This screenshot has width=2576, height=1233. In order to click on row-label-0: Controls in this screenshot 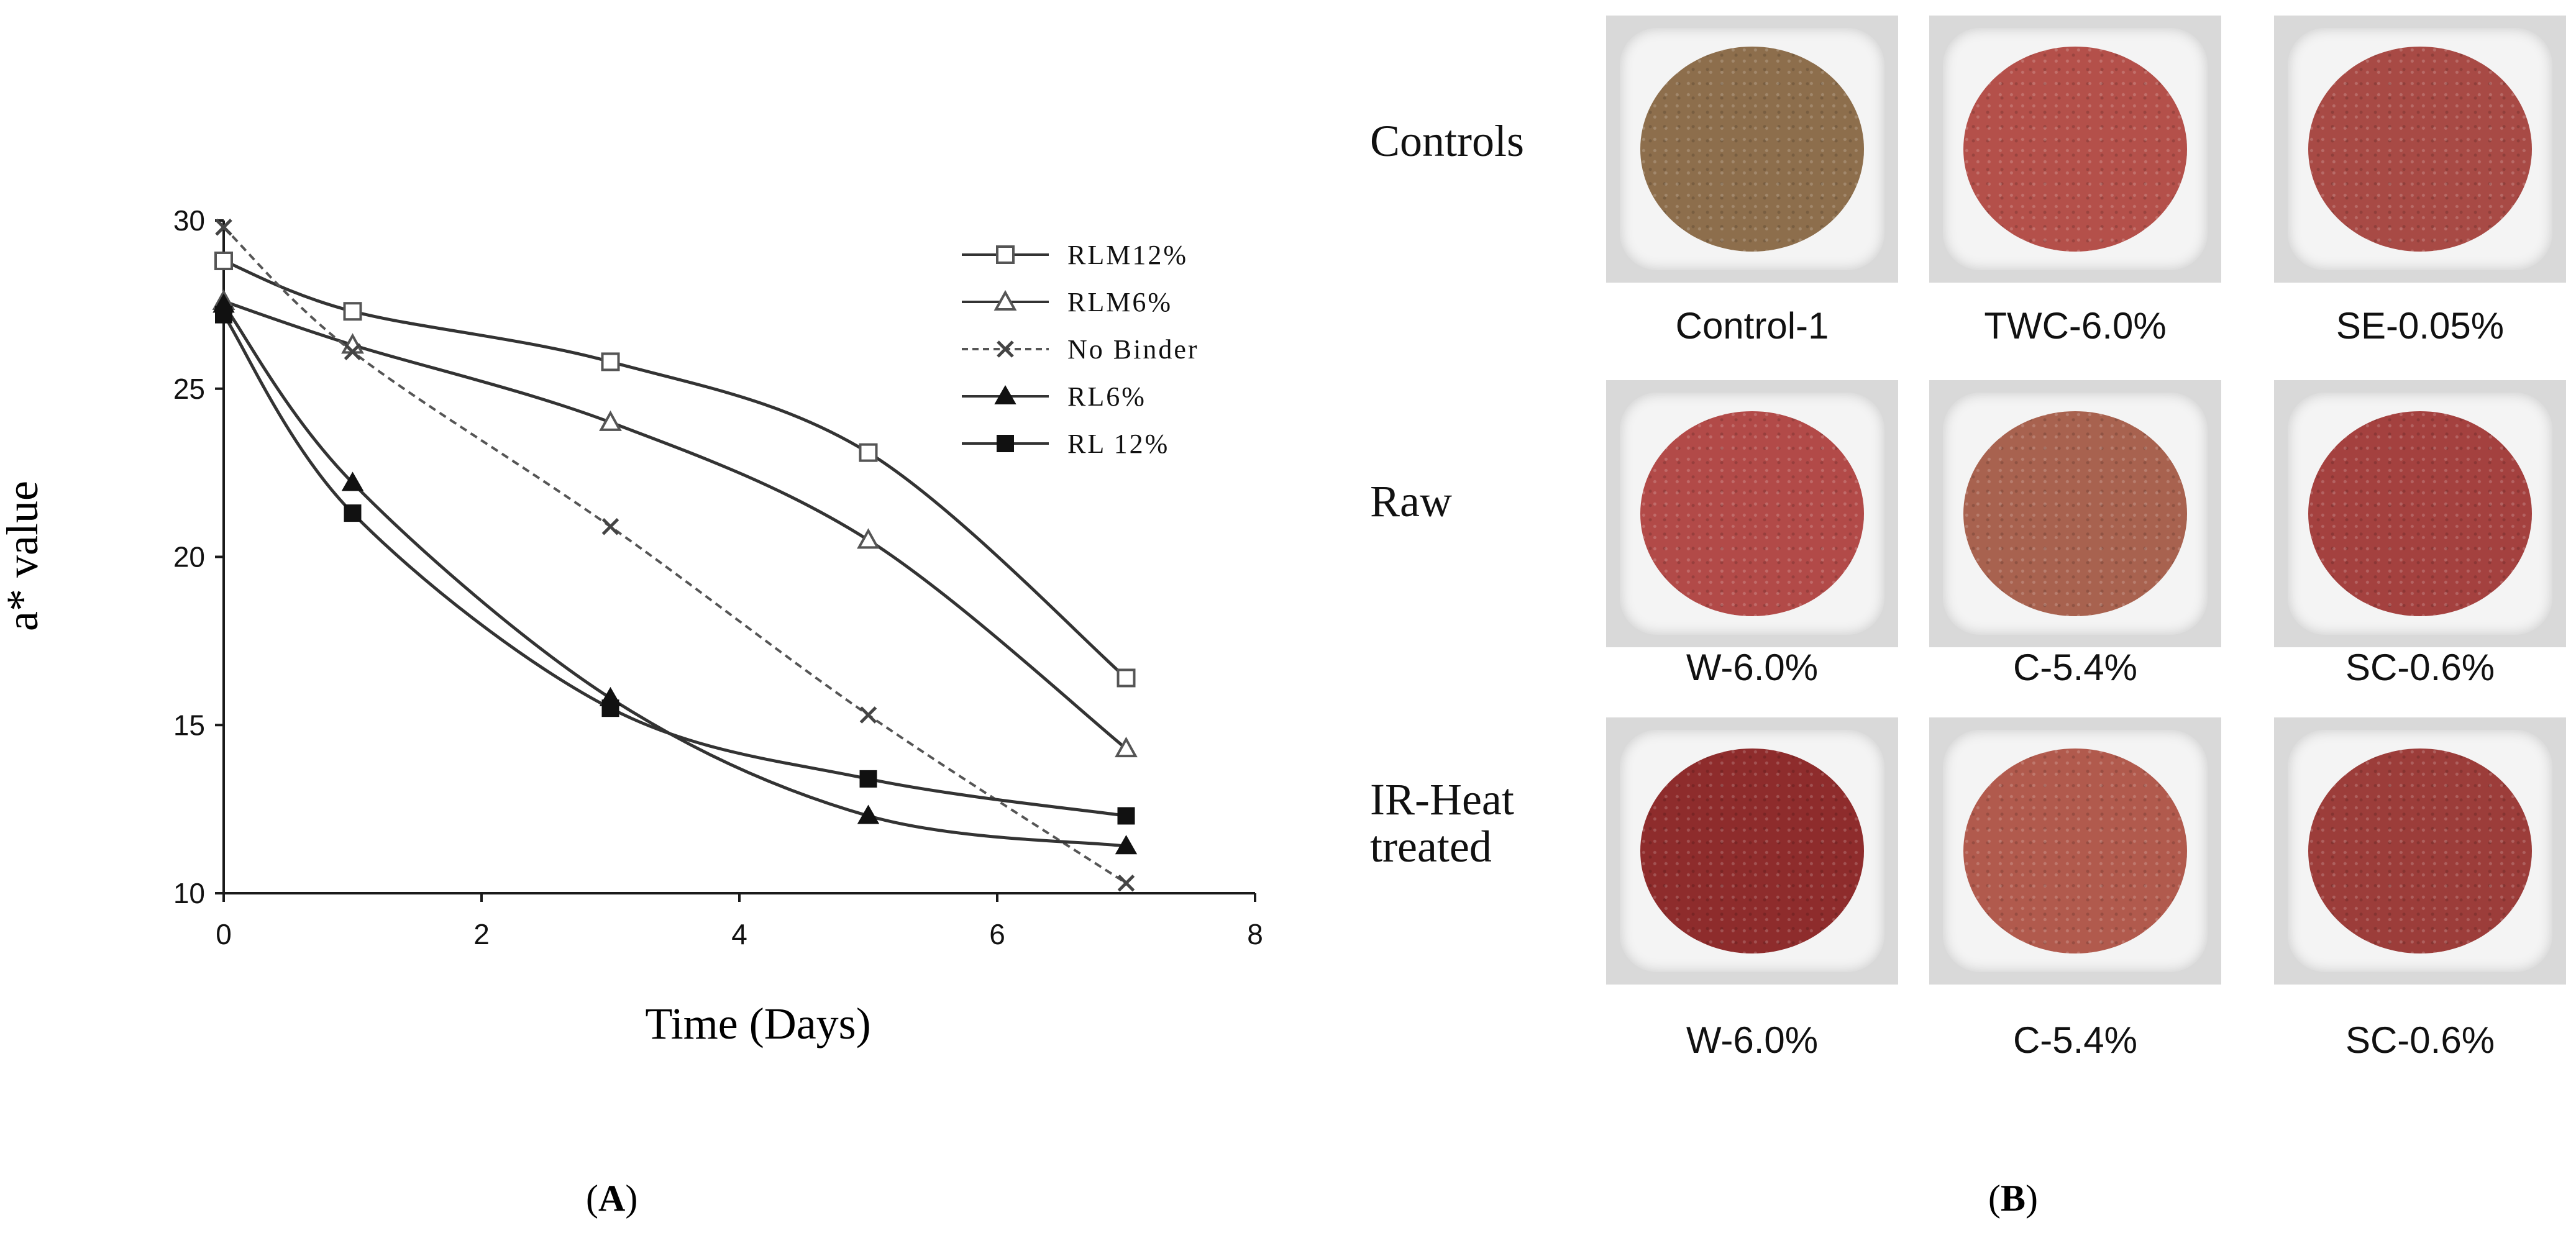, I will do `click(1447, 141)`.